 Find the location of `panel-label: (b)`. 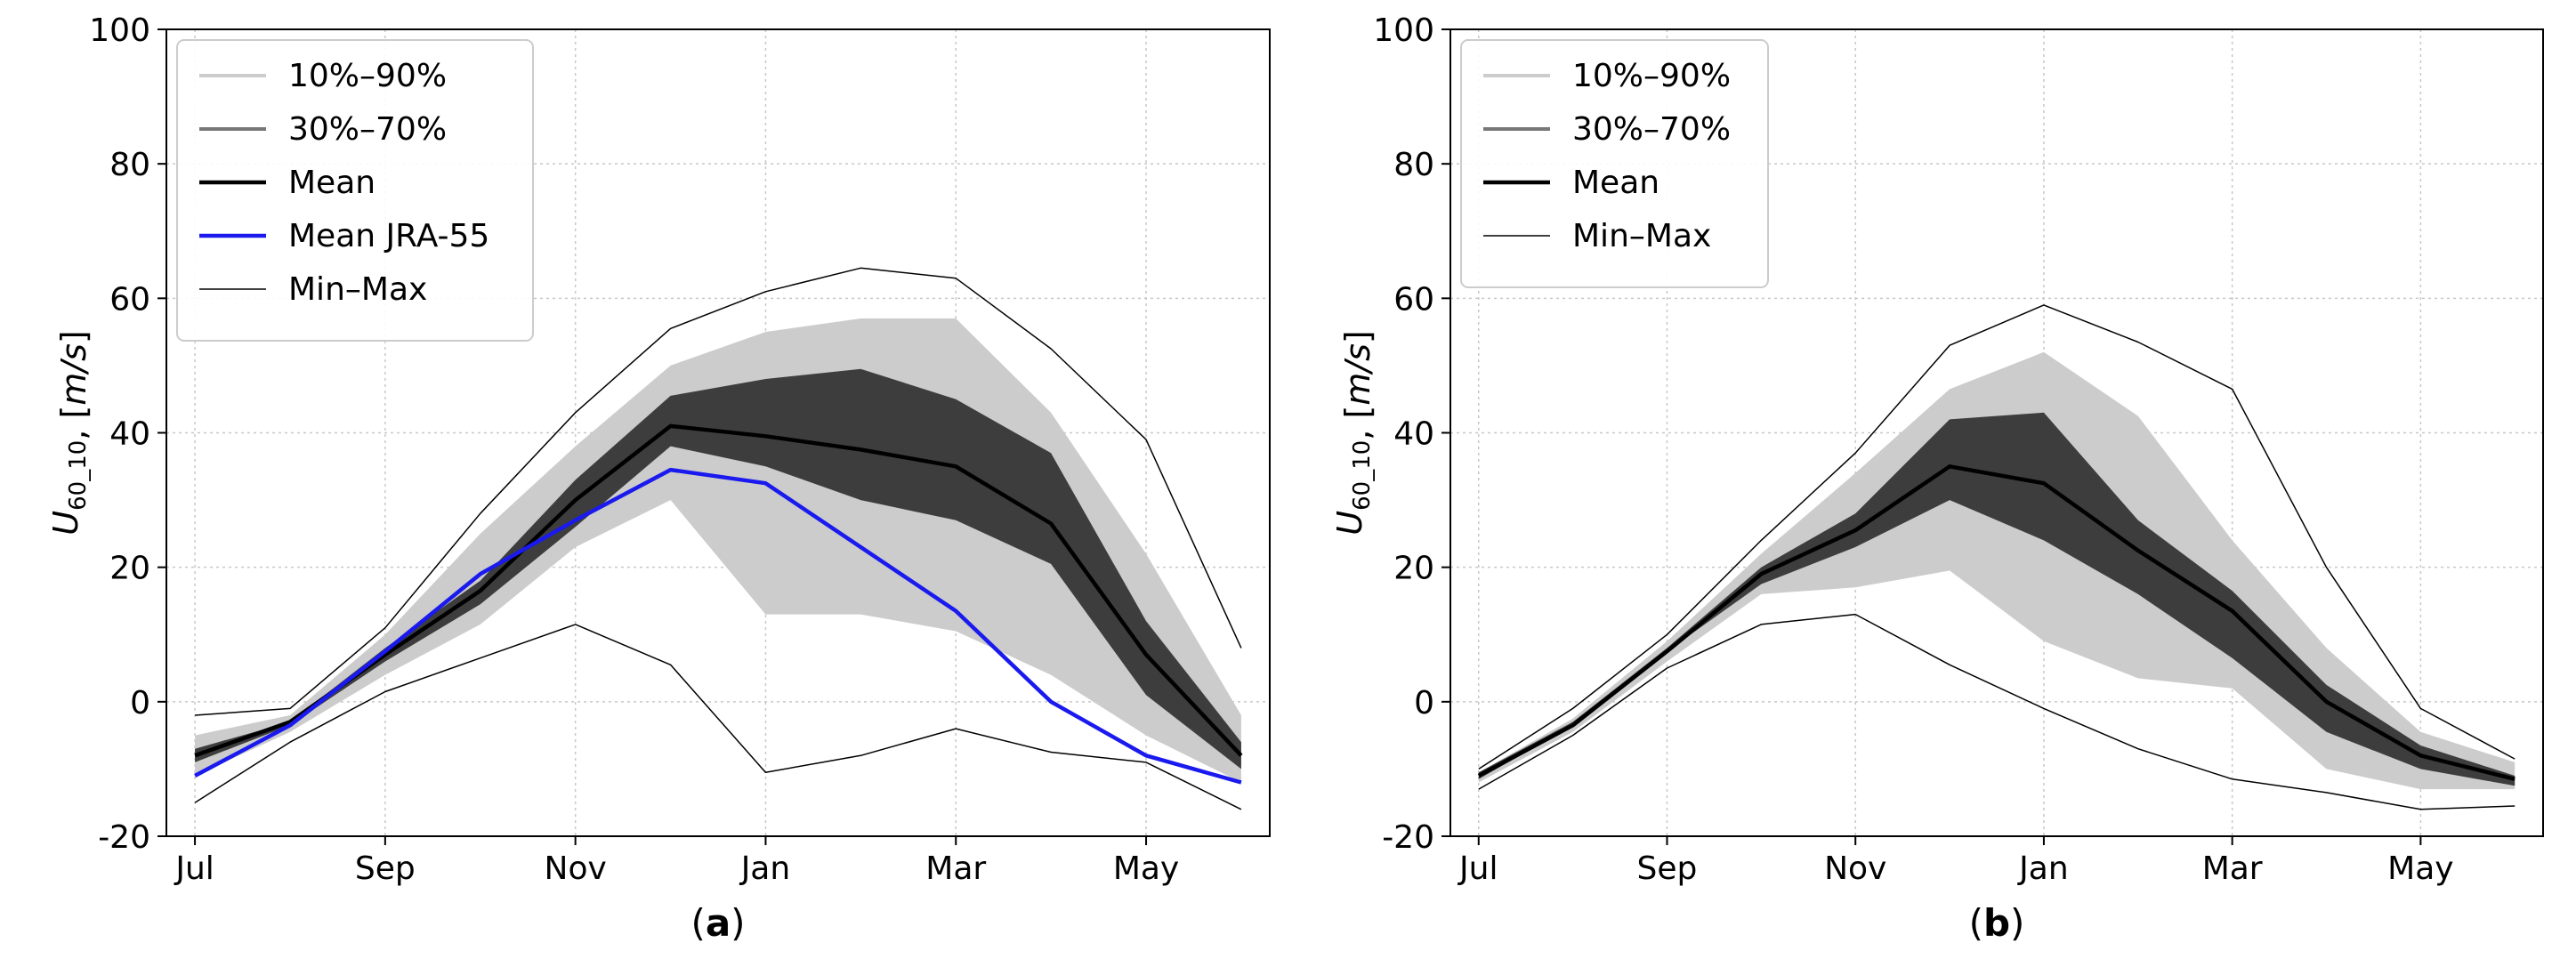

panel-label: (b) is located at coordinates (1997, 923).